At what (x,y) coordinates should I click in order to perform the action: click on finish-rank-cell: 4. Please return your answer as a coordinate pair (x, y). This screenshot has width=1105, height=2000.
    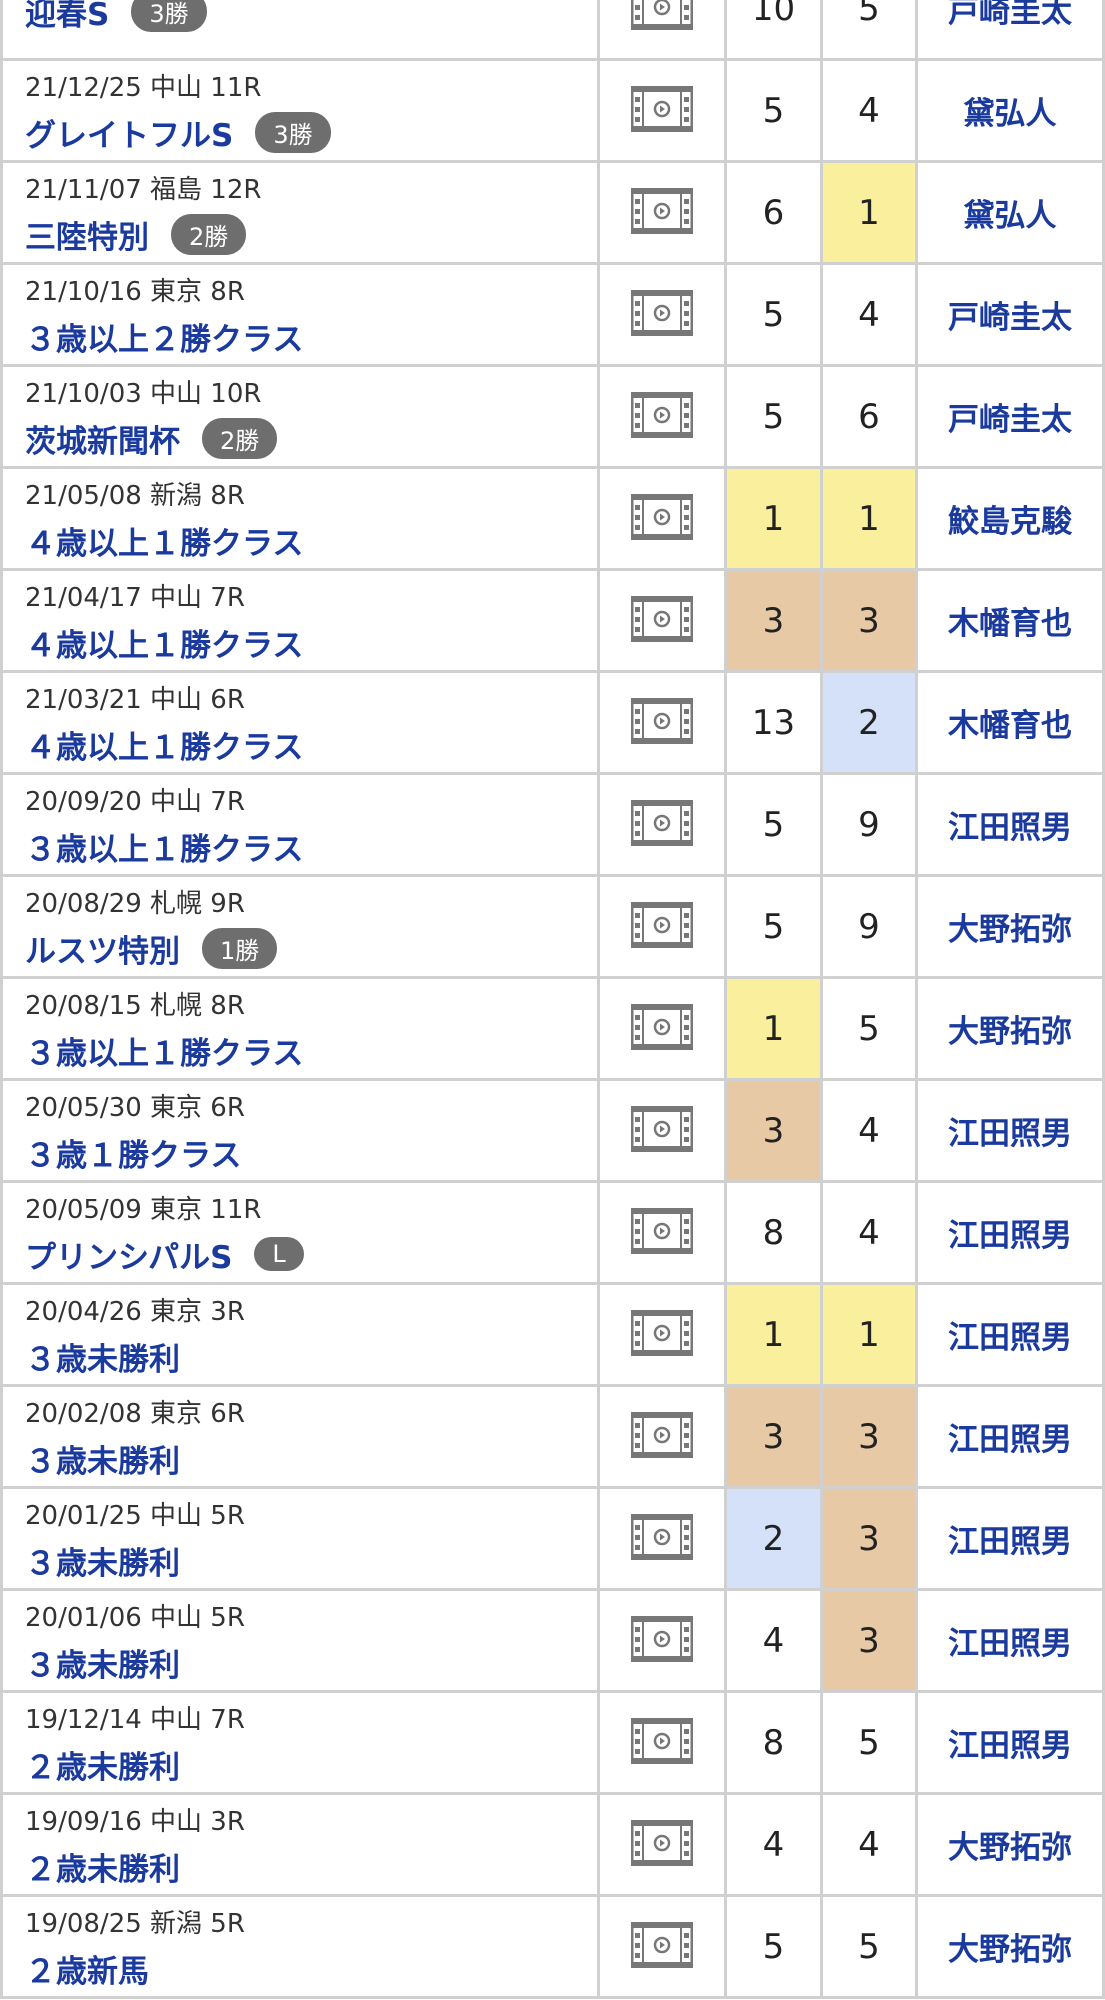
    Looking at the image, I should click on (870, 1844).